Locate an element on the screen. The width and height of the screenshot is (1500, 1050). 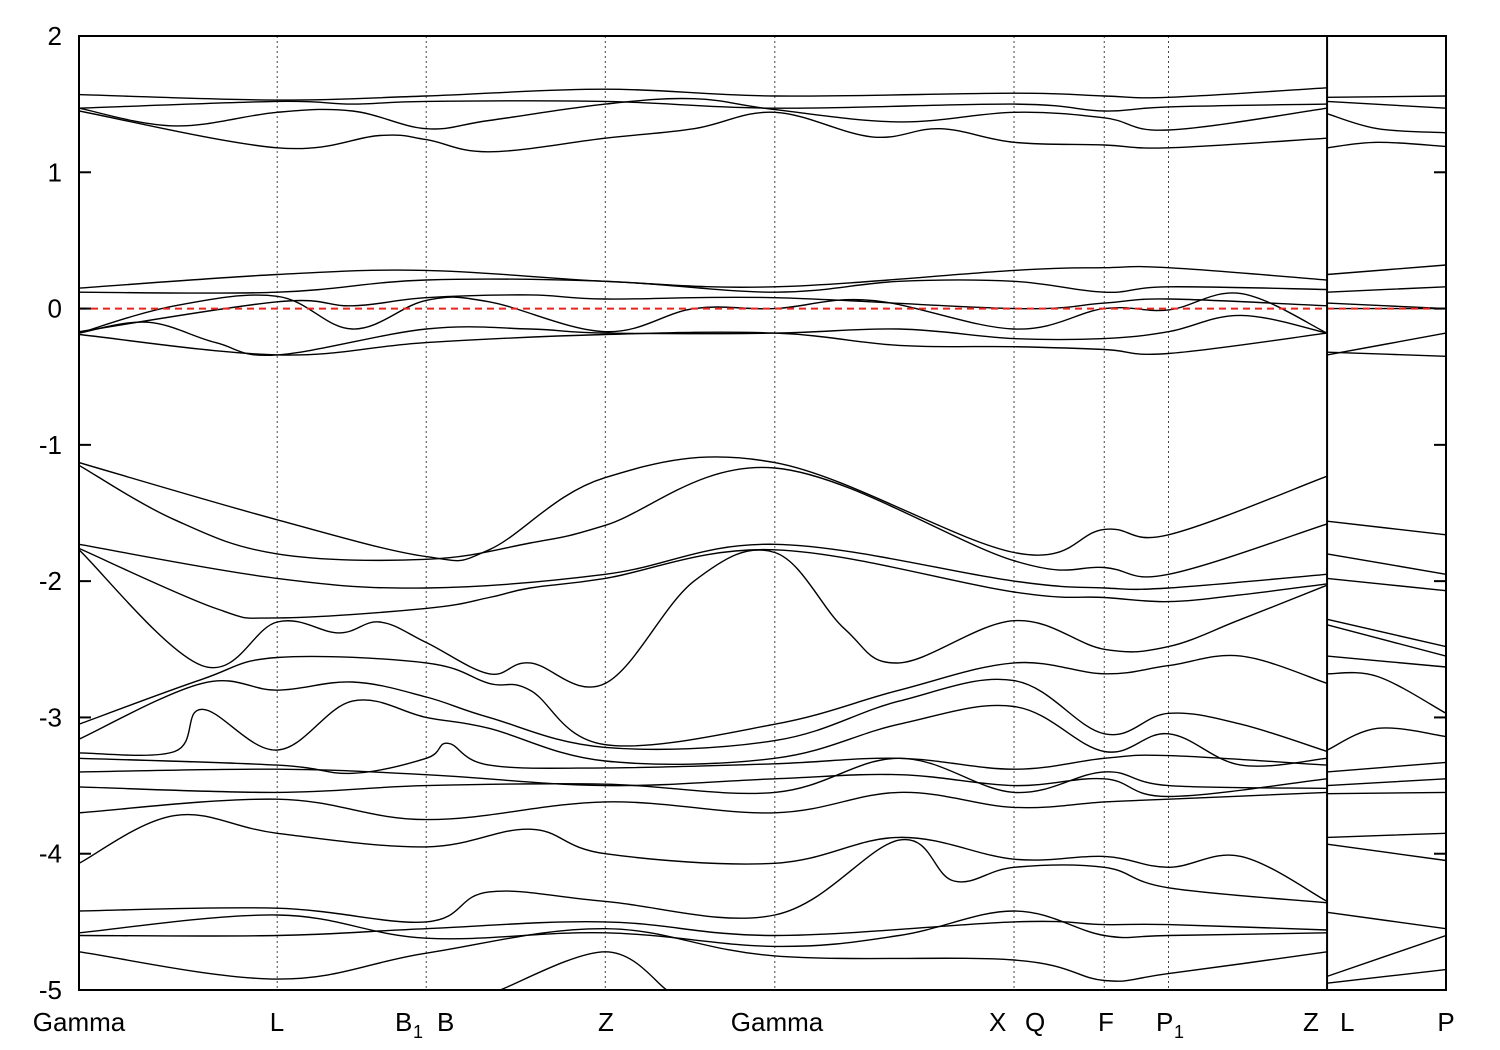
x-tick-label-b1-subscript: 1 is located at coordinates (418, 1032).